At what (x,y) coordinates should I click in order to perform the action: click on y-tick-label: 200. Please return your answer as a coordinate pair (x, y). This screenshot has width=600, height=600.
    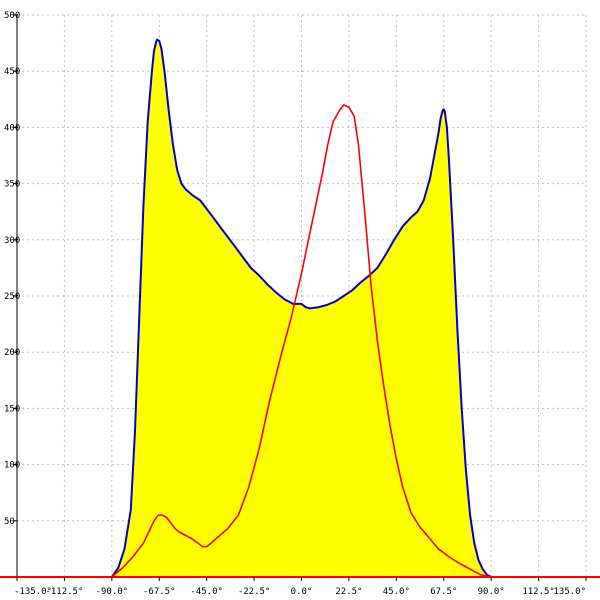
    Looking at the image, I should click on (12, 353).